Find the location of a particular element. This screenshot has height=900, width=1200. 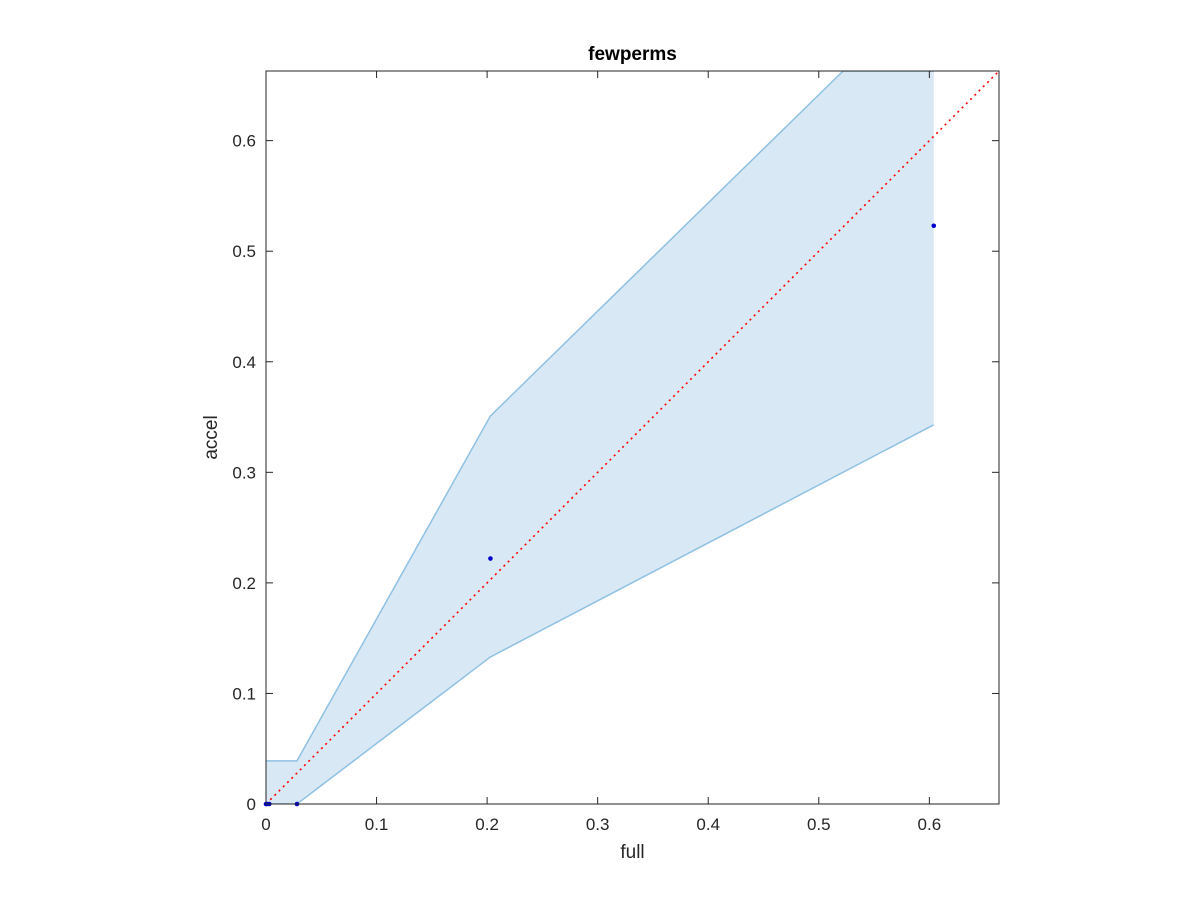

chart-title: fewperms is located at coordinates (632, 54).